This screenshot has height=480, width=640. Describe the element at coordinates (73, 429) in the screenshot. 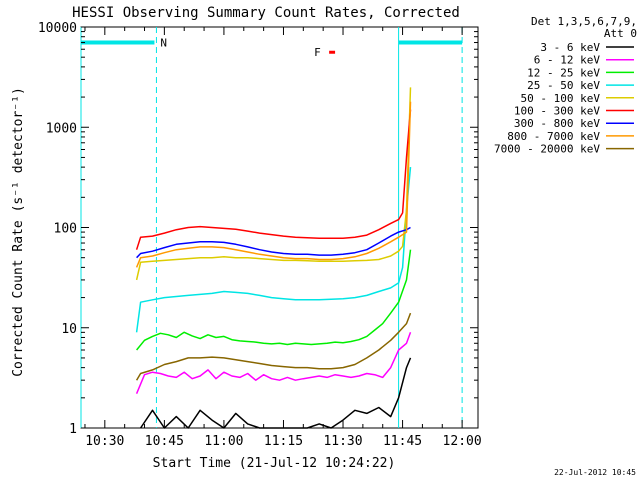

I see `y-tick-label: 1` at that location.